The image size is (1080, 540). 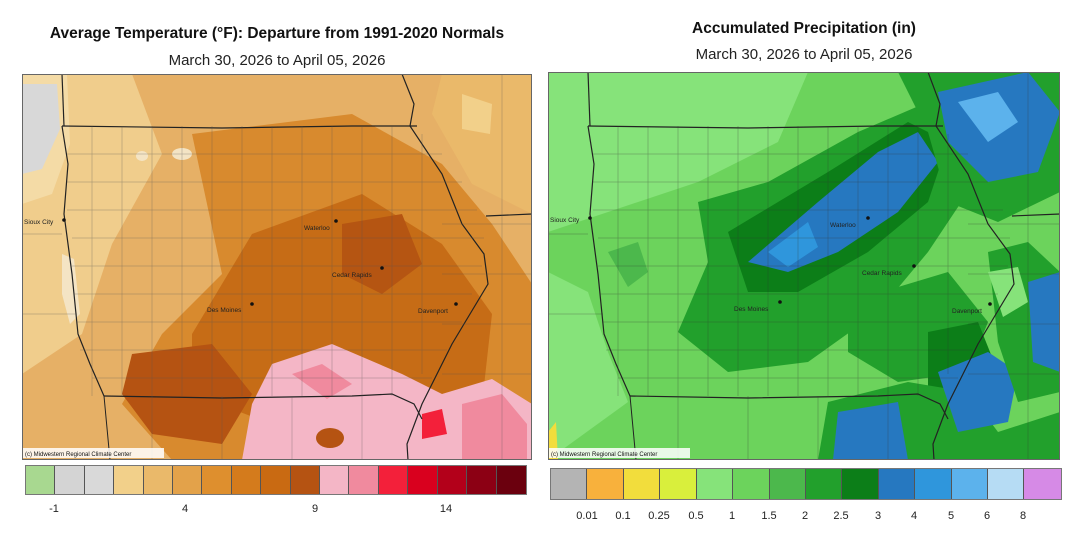 What do you see at coordinates (315, 509) in the screenshot?
I see `legend-tick: 9` at bounding box center [315, 509].